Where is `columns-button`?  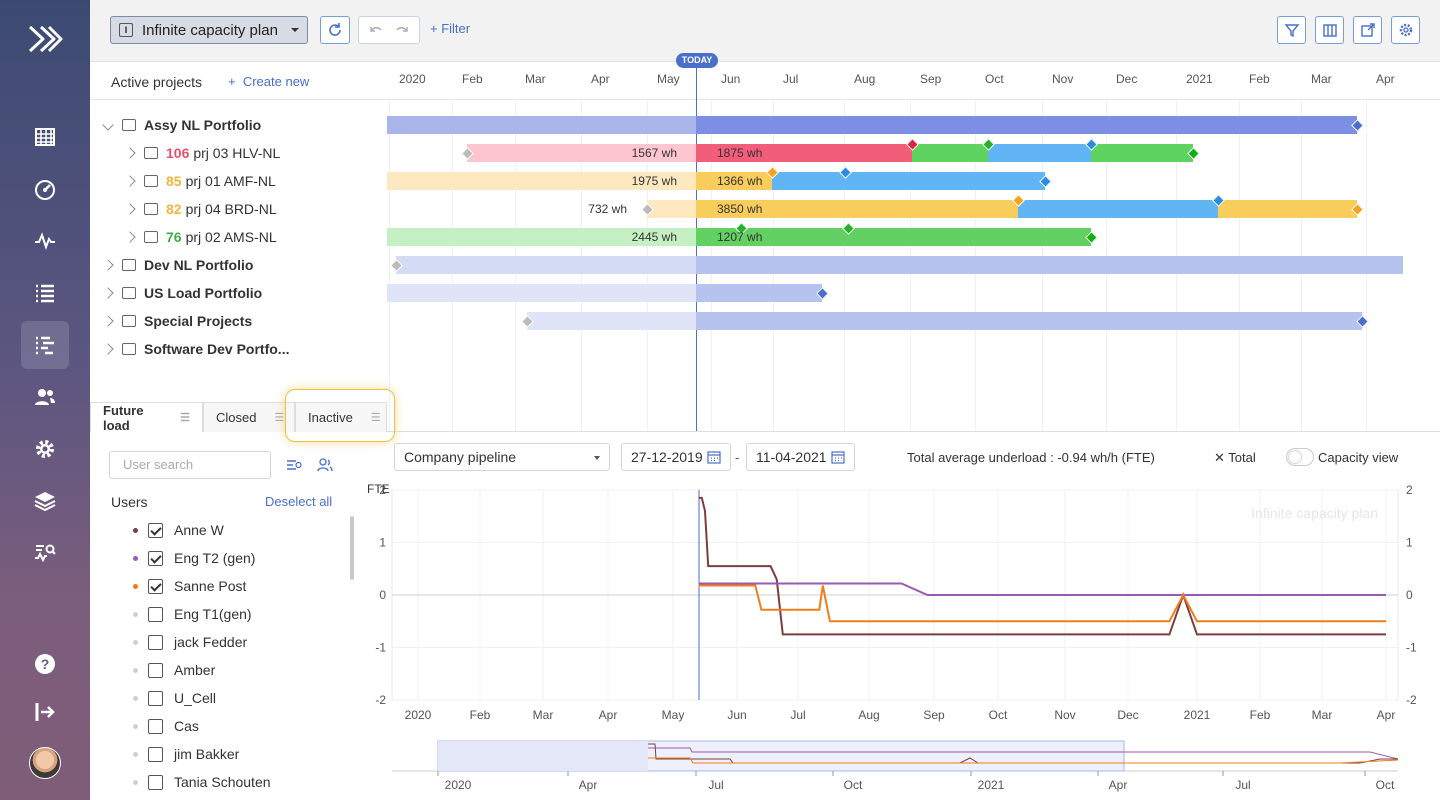
columns-button is located at coordinates (1329, 30).